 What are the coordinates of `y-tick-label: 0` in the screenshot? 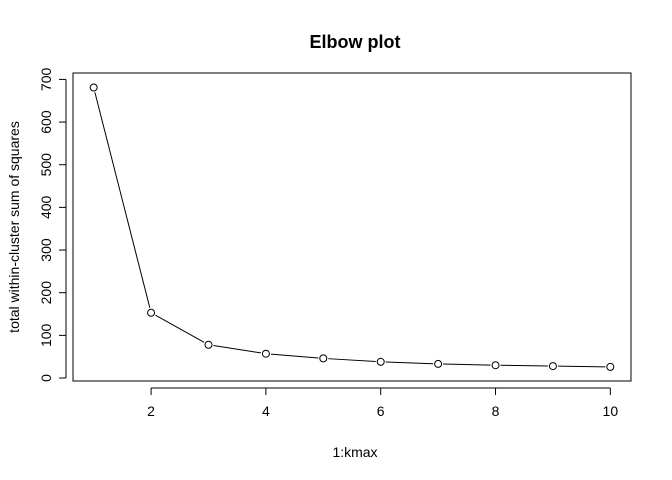 It's located at (46, 378).